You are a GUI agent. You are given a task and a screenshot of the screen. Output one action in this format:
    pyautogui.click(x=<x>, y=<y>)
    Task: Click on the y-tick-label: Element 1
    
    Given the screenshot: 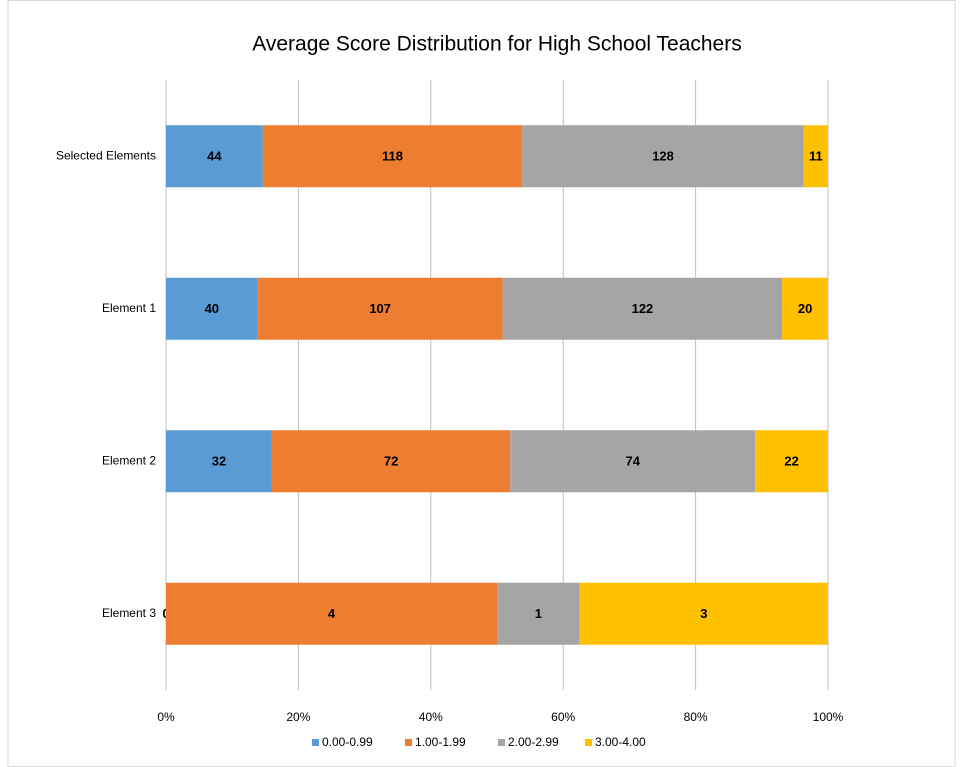 What is the action you would take?
    pyautogui.click(x=129, y=308)
    